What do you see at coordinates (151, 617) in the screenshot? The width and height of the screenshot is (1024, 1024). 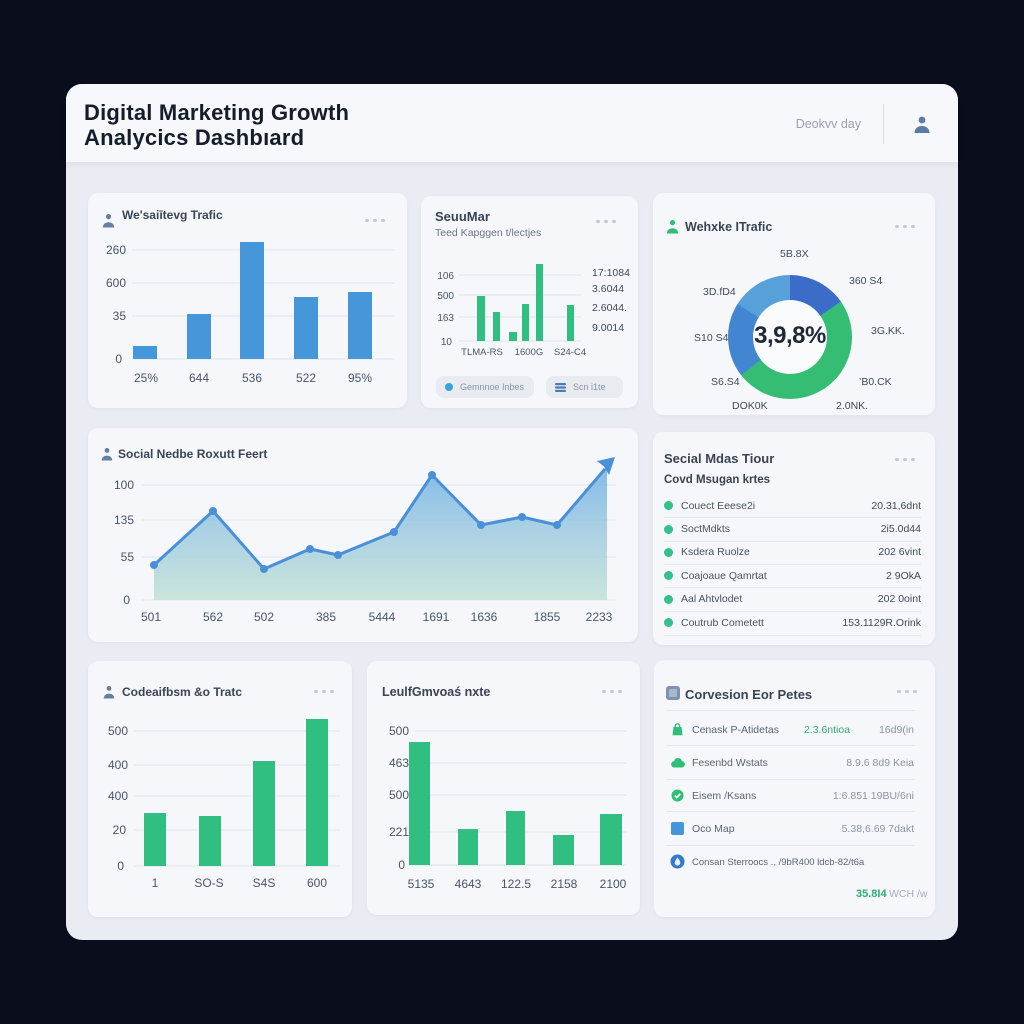 I see `svg-text: 501` at bounding box center [151, 617].